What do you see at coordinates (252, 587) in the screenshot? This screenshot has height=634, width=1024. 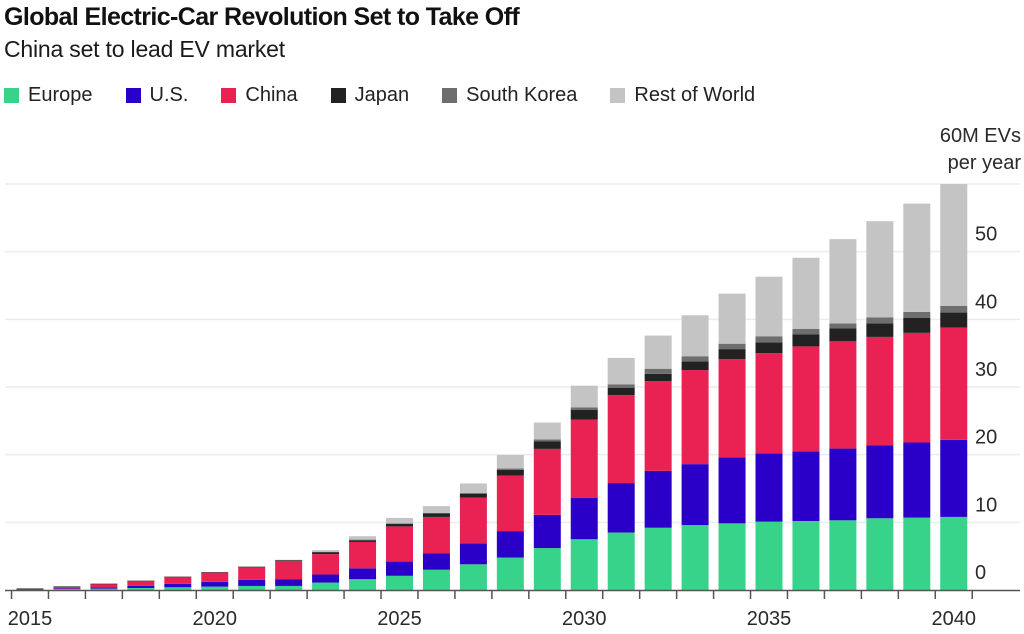 I see `bar-segment-europe-2021` at bounding box center [252, 587].